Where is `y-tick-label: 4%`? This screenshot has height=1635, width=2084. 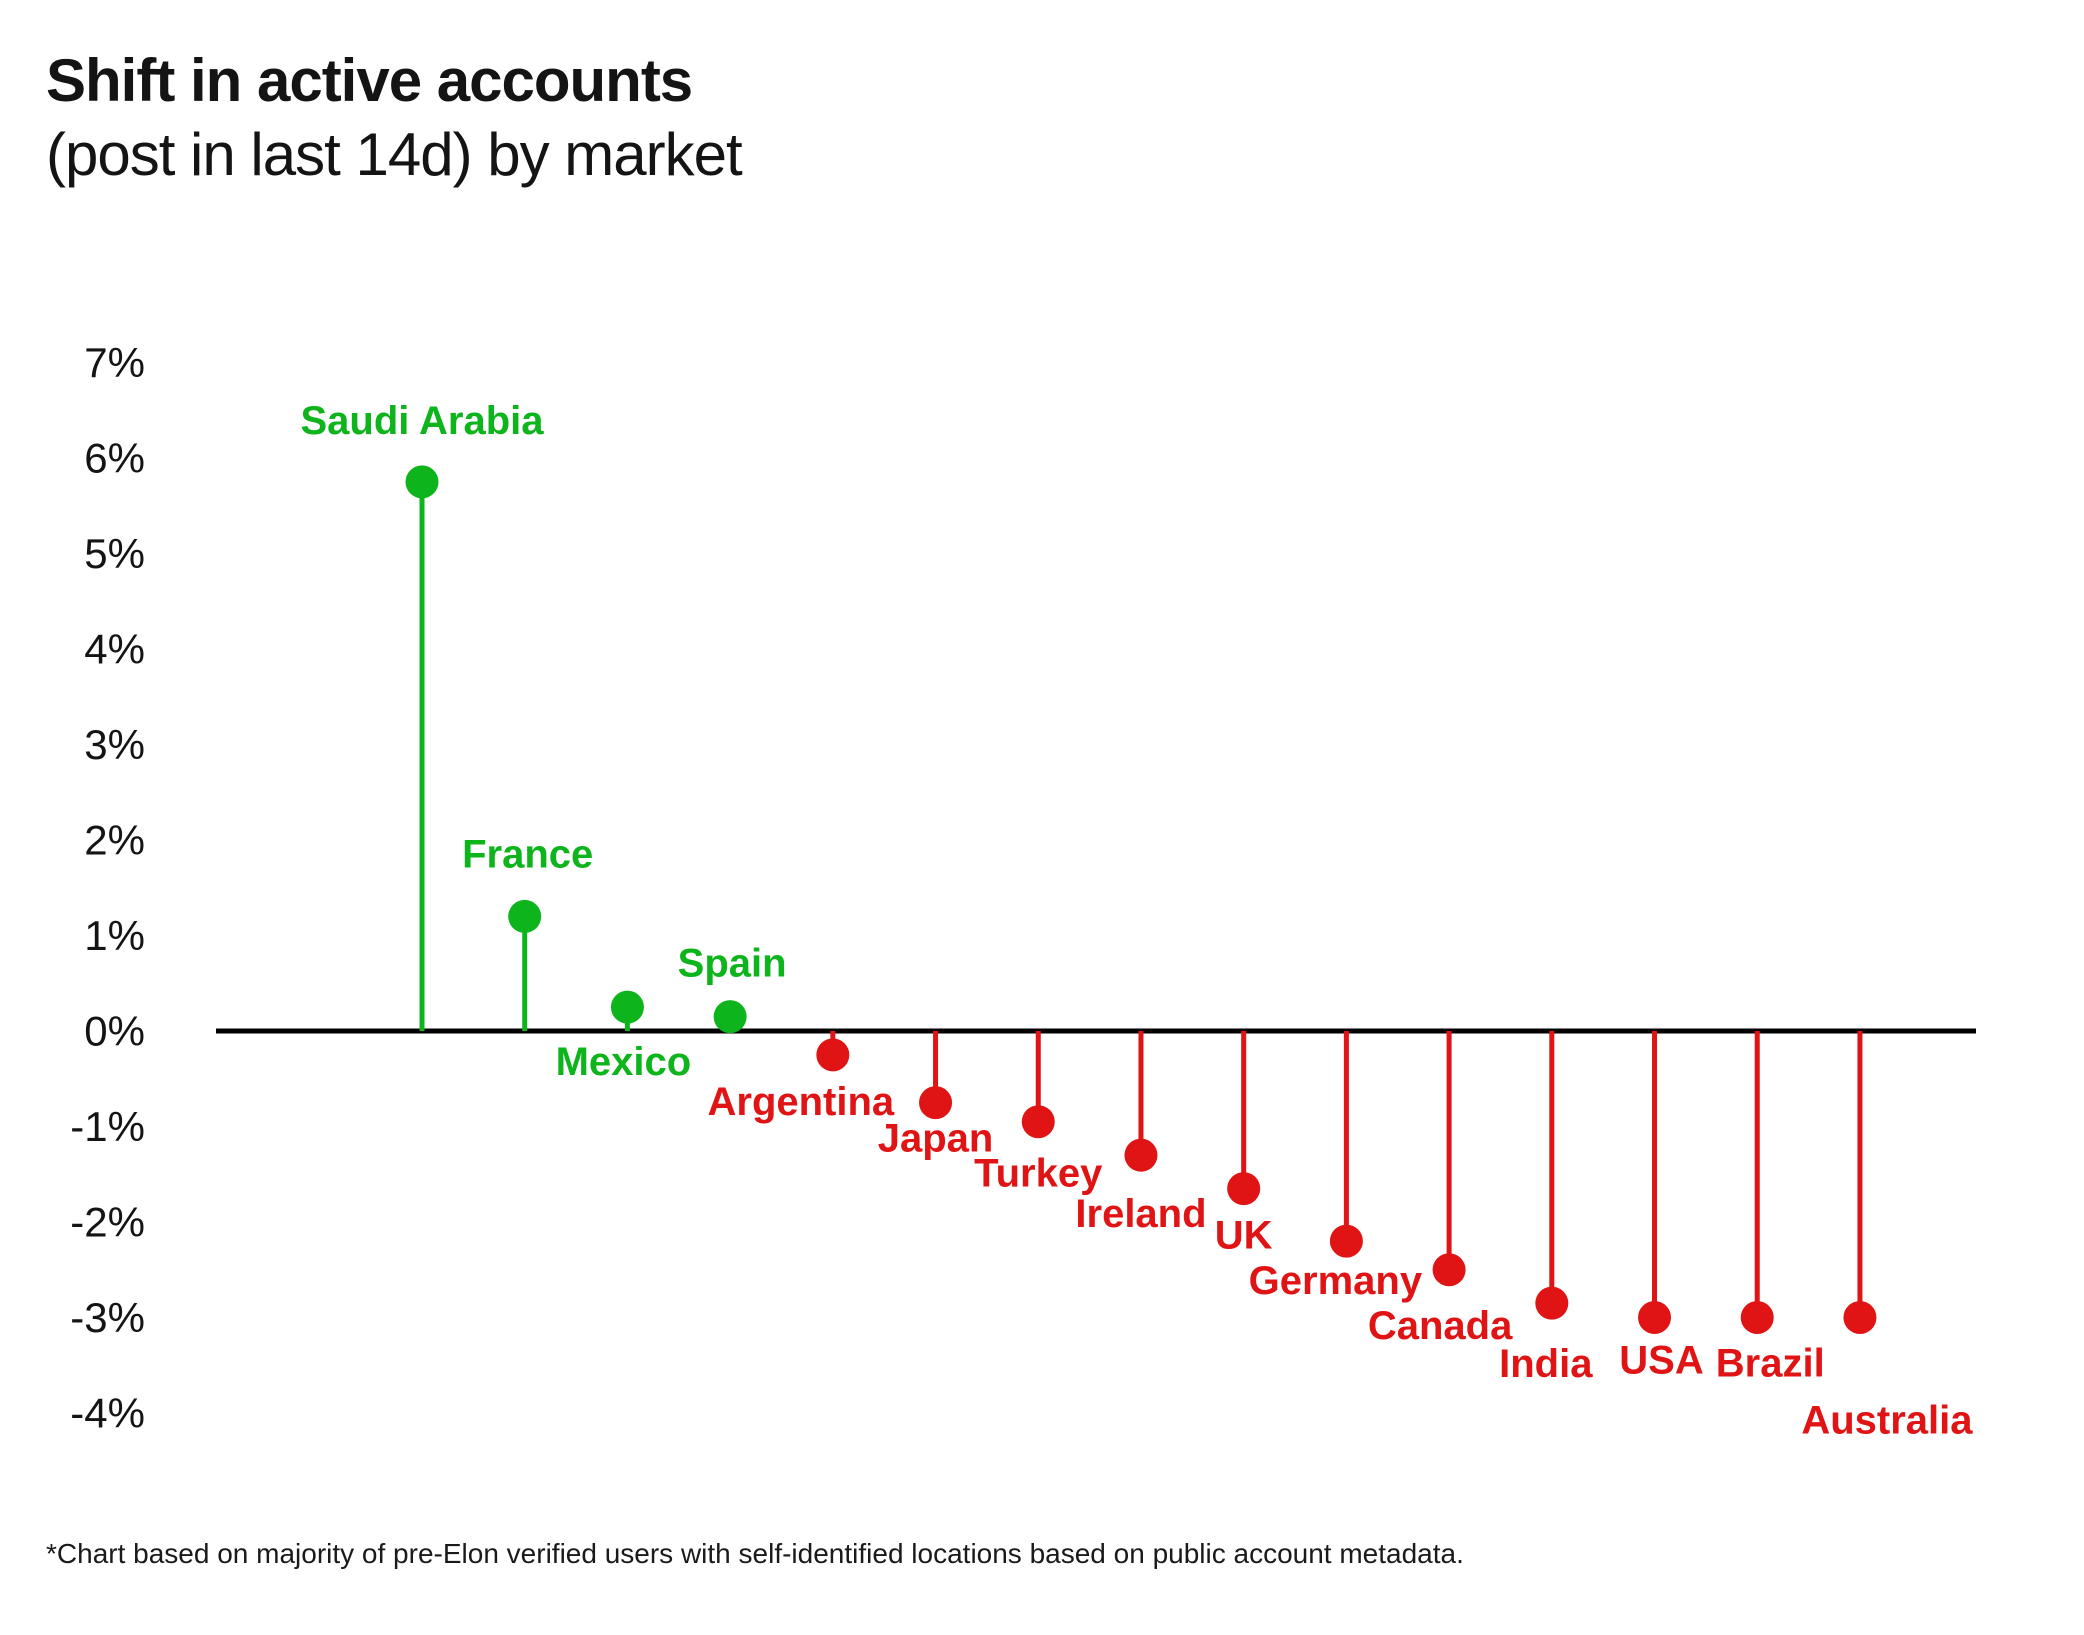 y-tick-label: 4% is located at coordinates (114, 649).